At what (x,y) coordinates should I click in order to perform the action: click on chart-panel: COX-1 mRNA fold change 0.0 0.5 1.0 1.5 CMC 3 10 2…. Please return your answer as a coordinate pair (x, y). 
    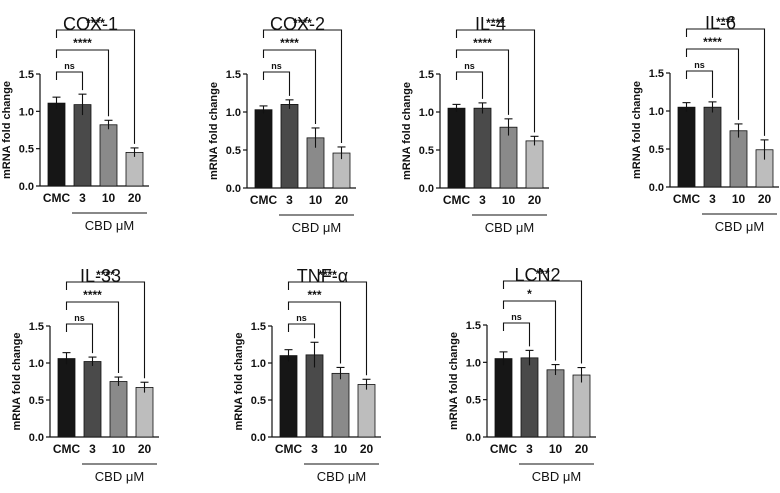
    Looking at the image, I should click on (75, 123).